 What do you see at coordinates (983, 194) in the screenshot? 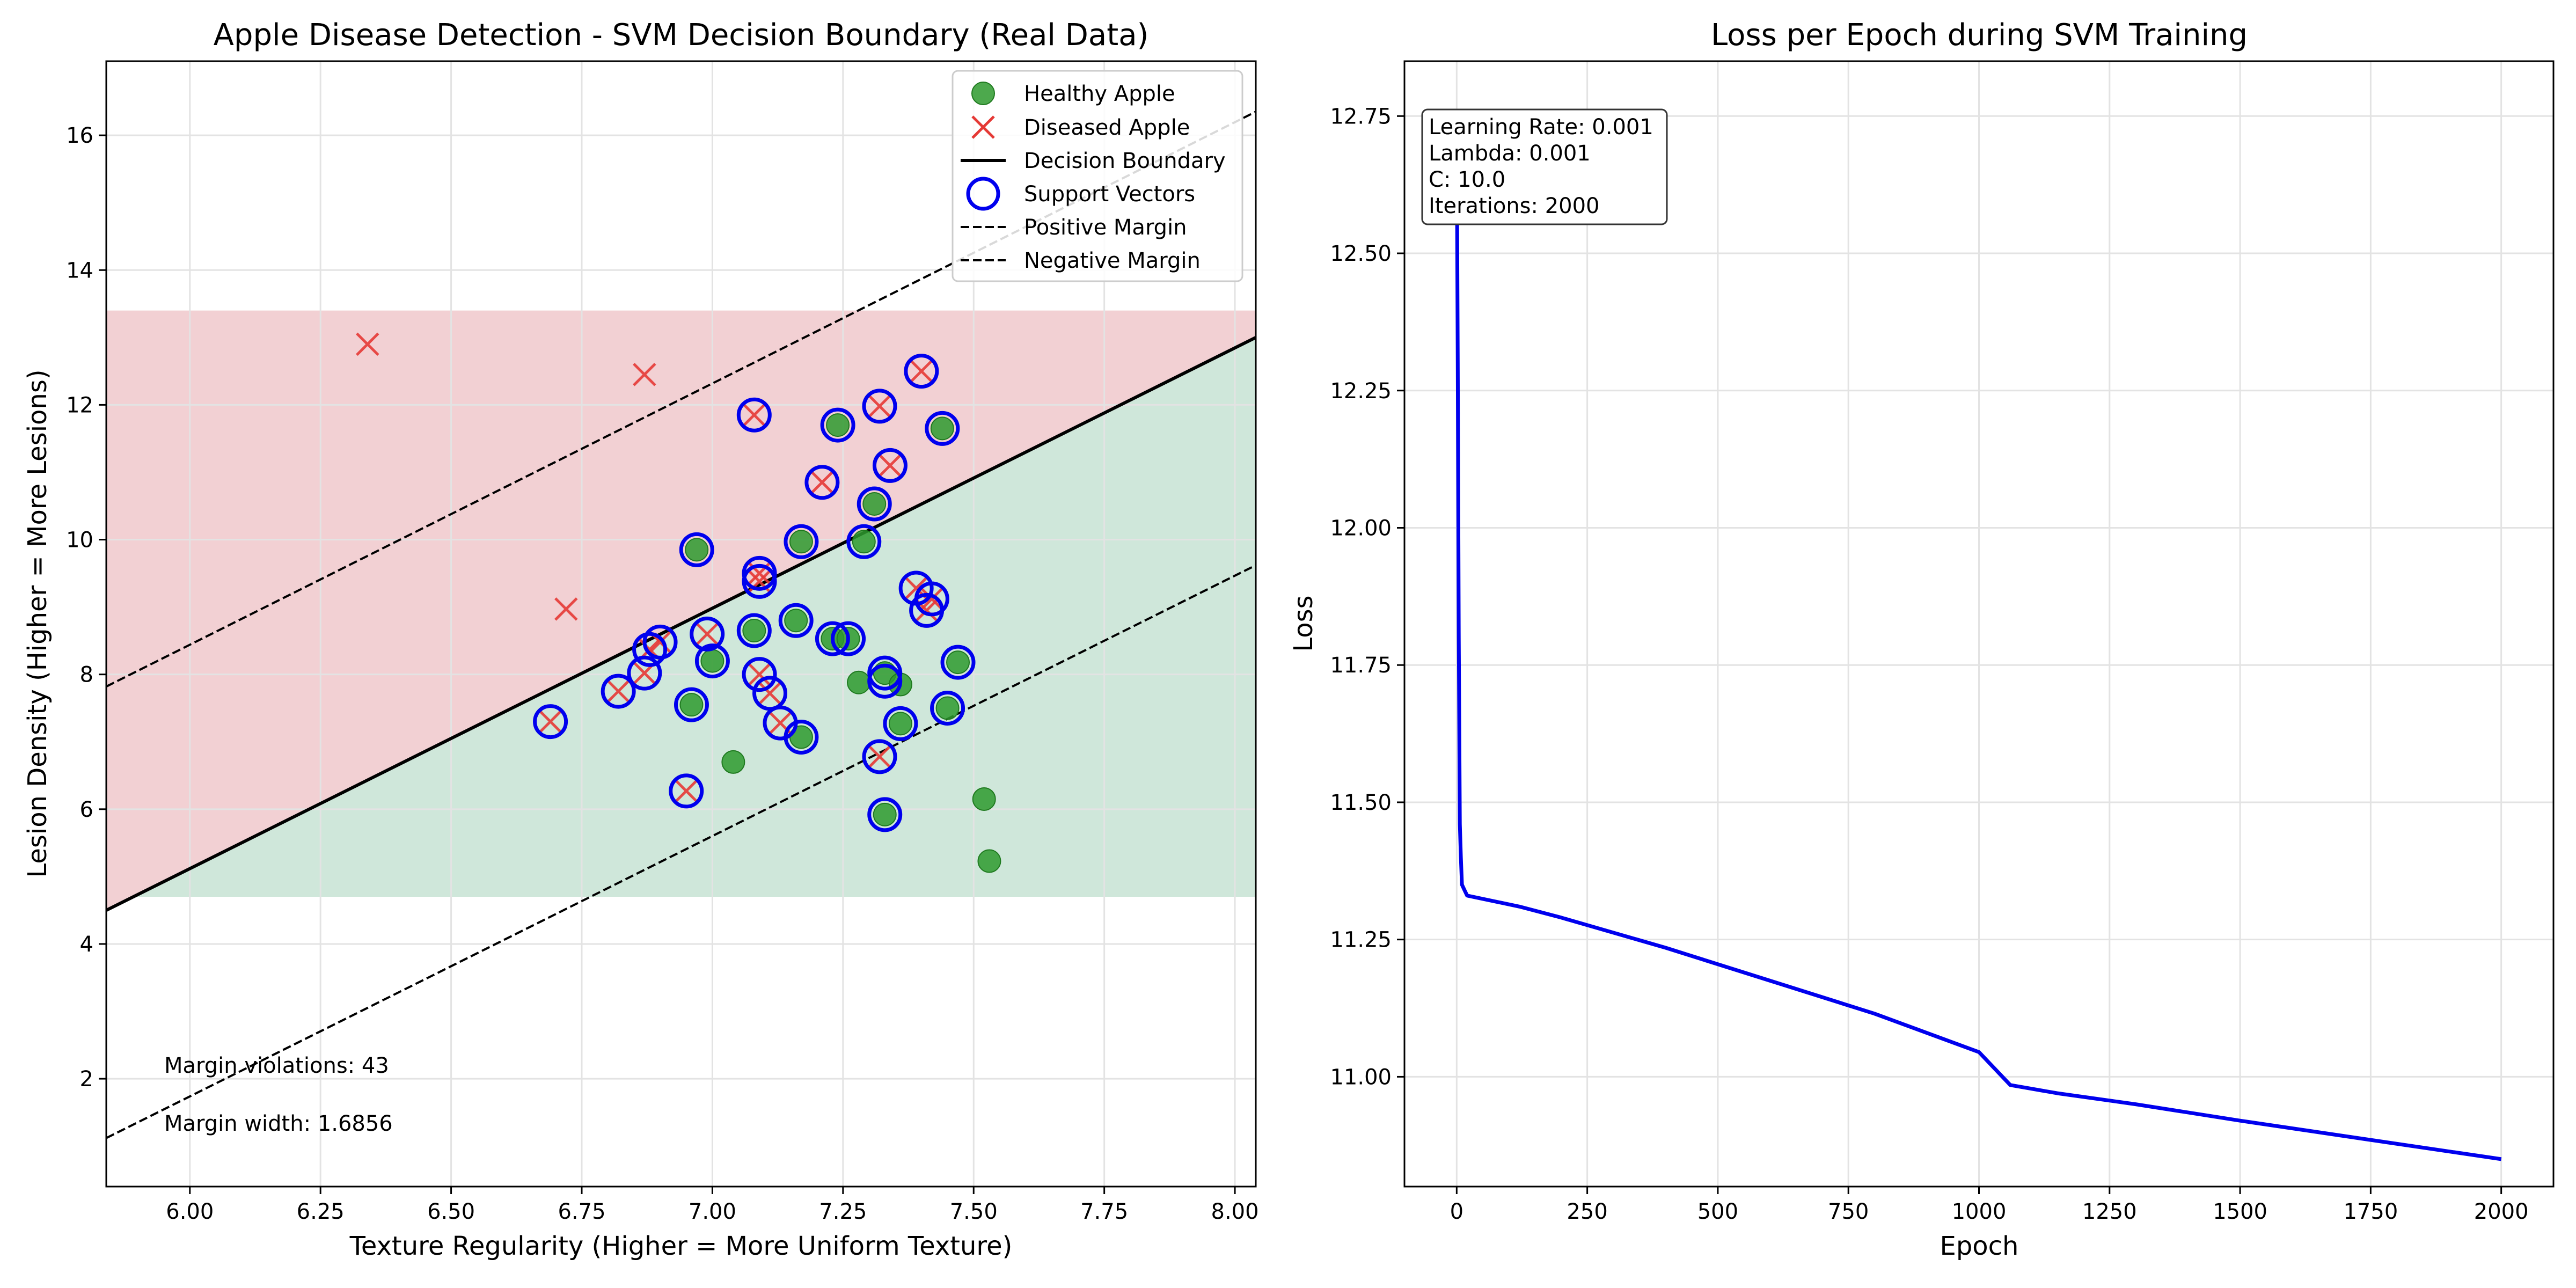
I see `legend-marker-support` at bounding box center [983, 194].